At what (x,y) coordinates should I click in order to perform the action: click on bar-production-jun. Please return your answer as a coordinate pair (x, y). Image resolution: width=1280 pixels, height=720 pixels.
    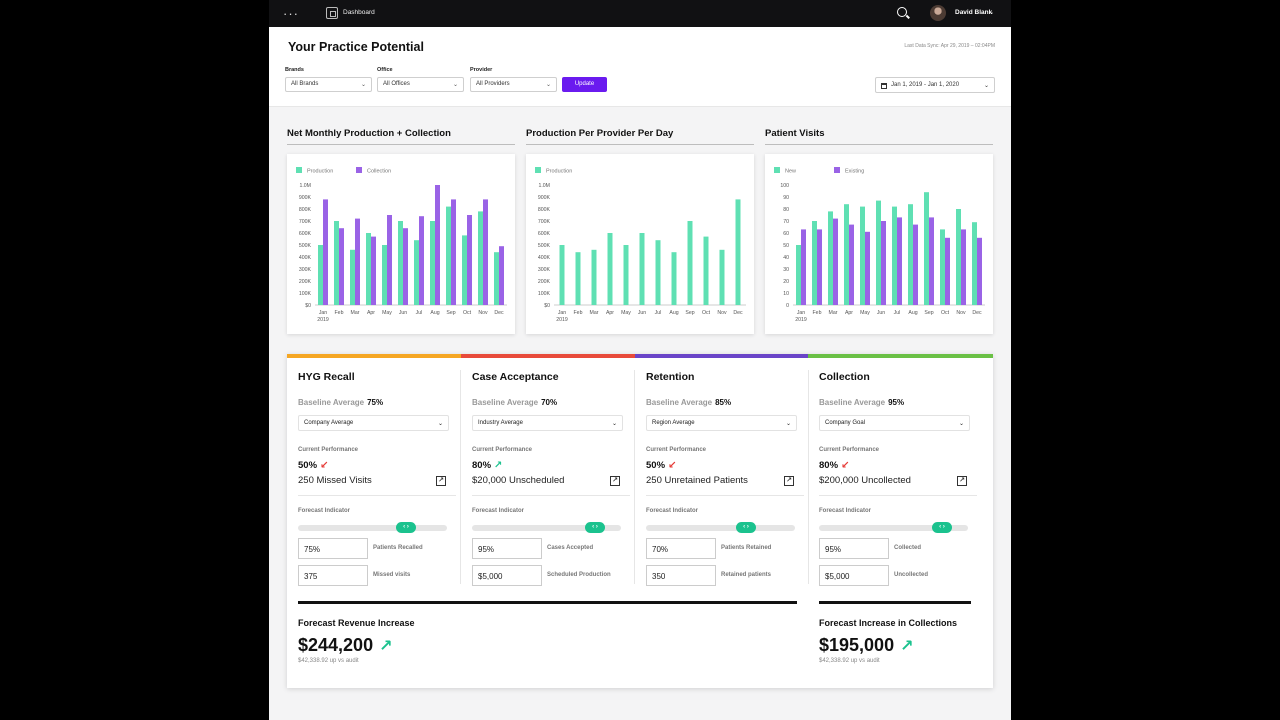
    Looking at the image, I should click on (642, 269).